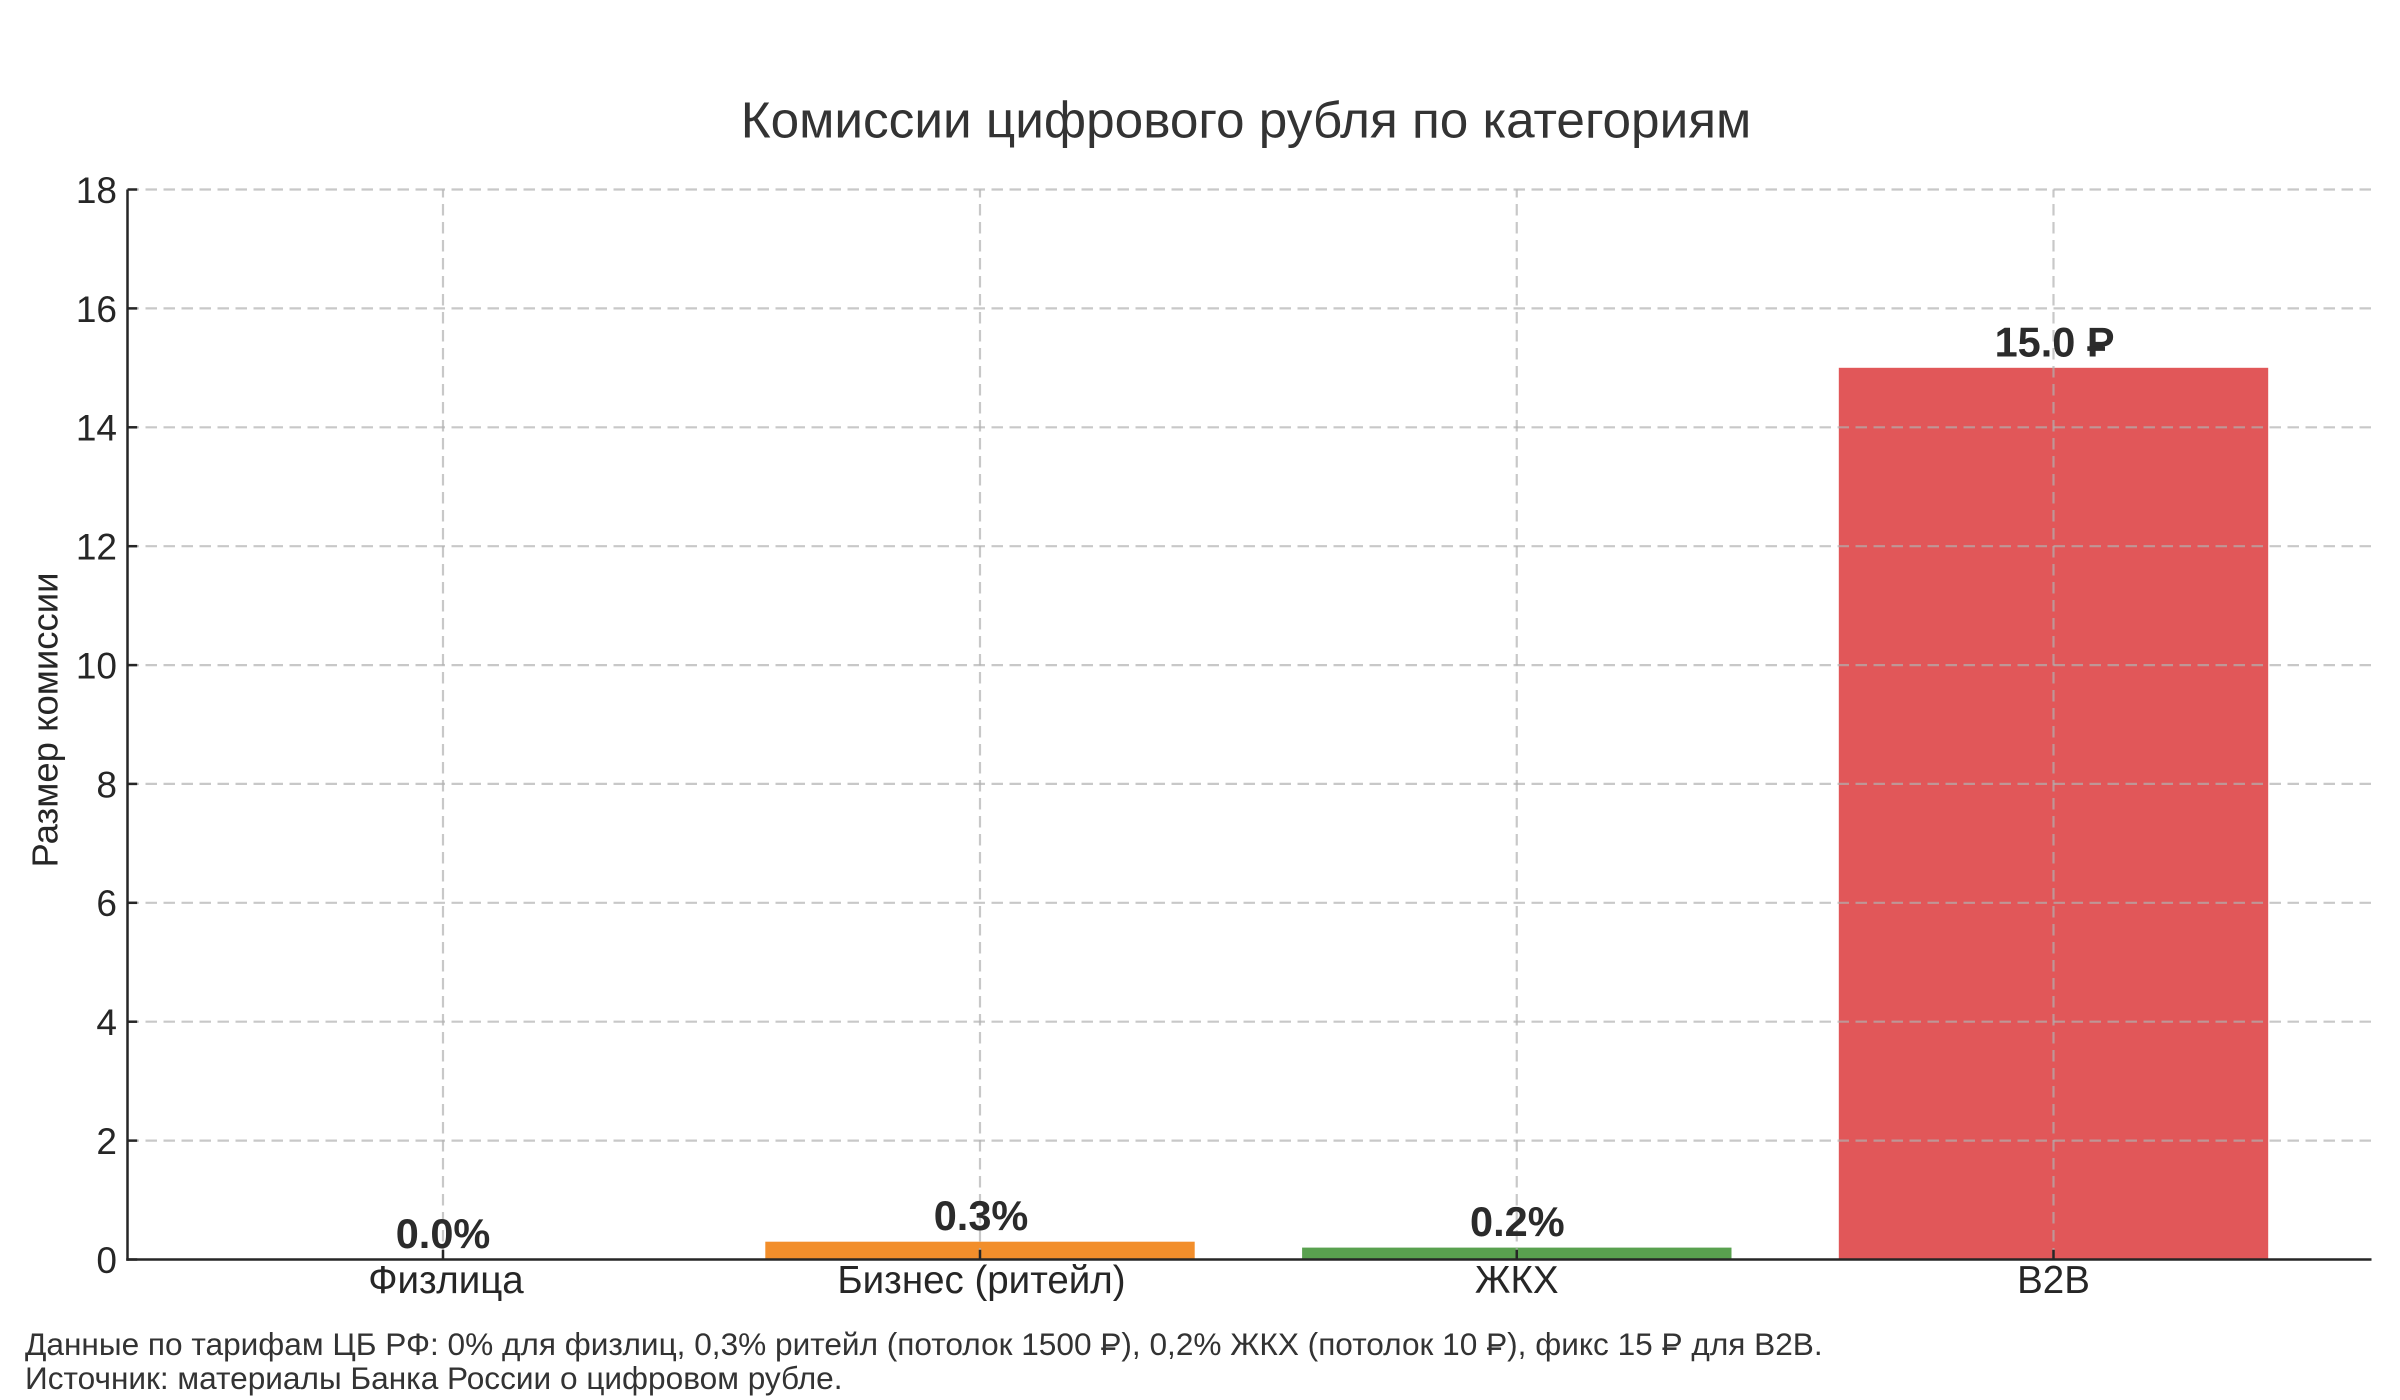  Describe the element at coordinates (2053, 1280) in the screenshot. I see `svg-text: B2B` at that location.